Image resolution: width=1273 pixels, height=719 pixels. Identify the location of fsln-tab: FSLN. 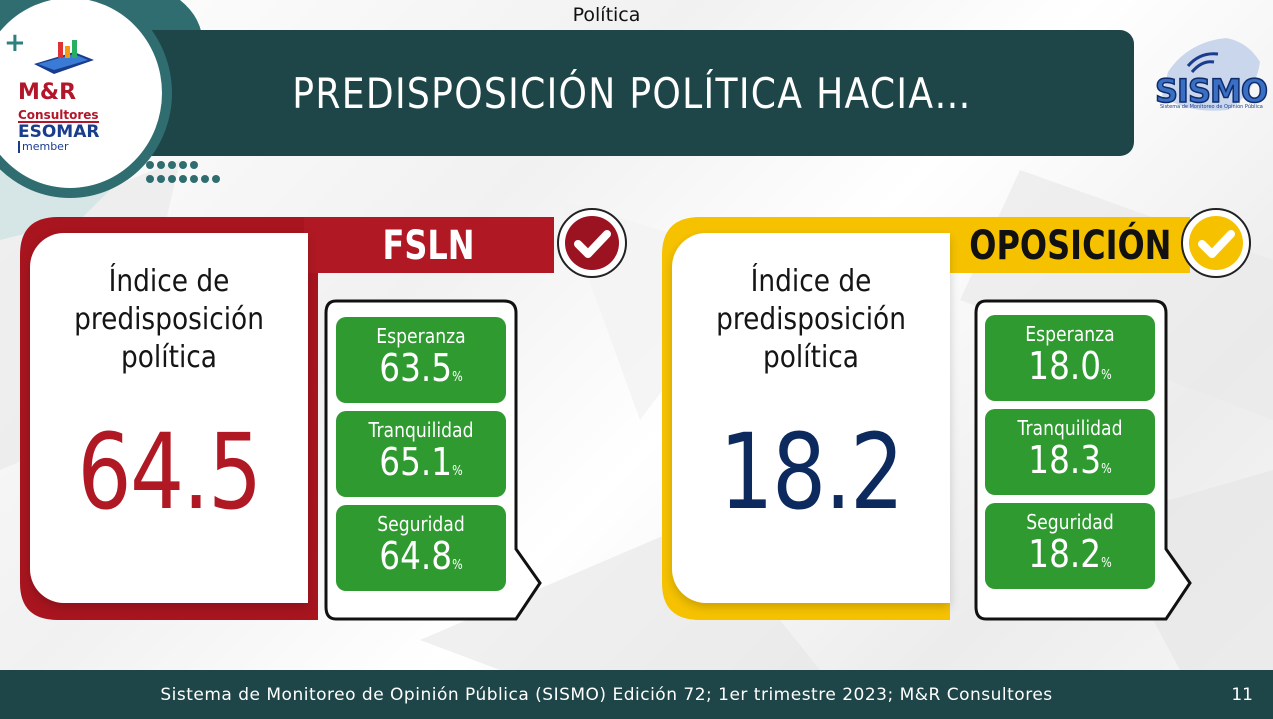
(429, 246).